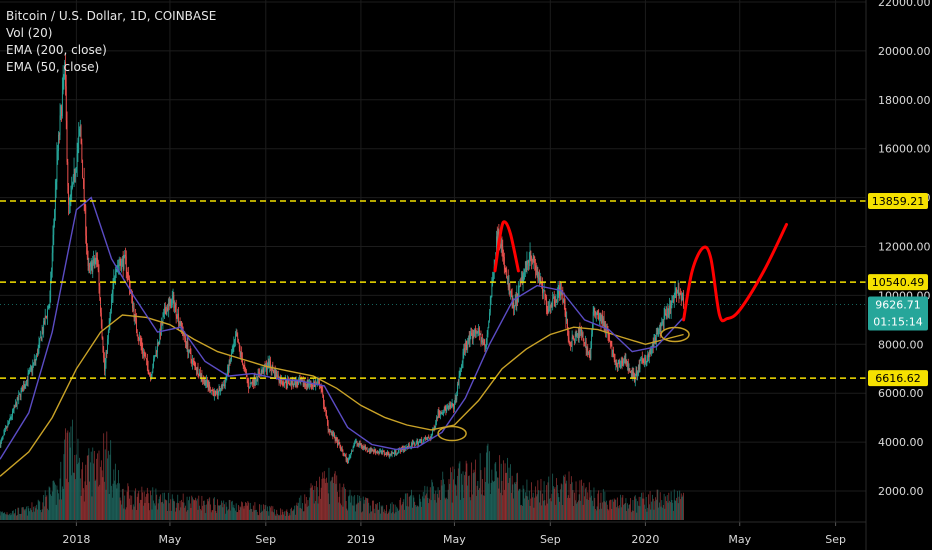 This screenshot has width=932, height=550. Describe the element at coordinates (53, 67) in the screenshot. I see `legend-ema50: EMA (50, close)` at that location.